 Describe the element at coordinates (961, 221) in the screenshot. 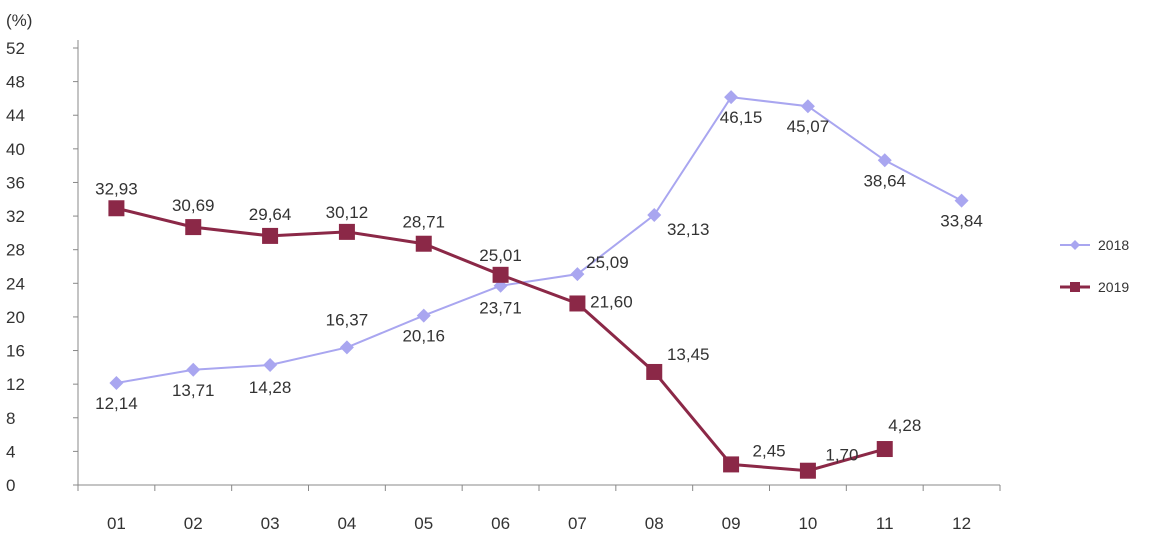

I see `data-label: 33,84` at that location.